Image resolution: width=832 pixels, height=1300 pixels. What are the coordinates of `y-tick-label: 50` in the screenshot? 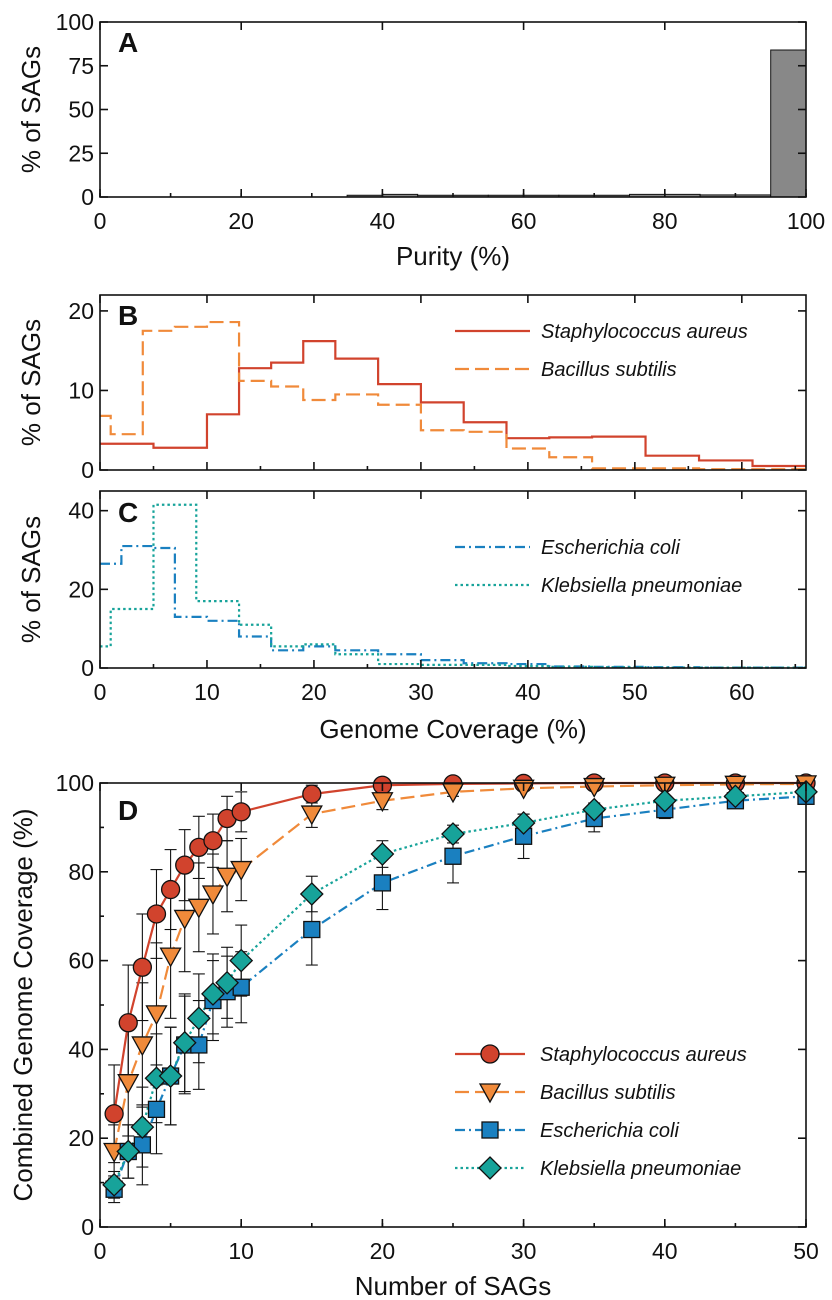 It's located at (81, 110).